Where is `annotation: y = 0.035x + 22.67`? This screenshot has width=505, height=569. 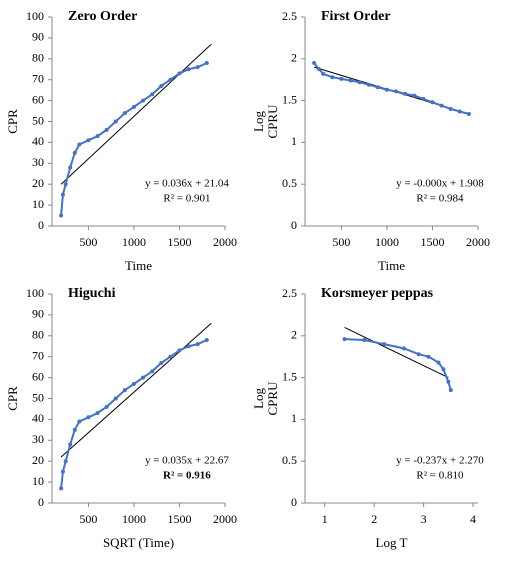
annotation: y = 0.035x + 22.67 is located at coordinates (187, 461).